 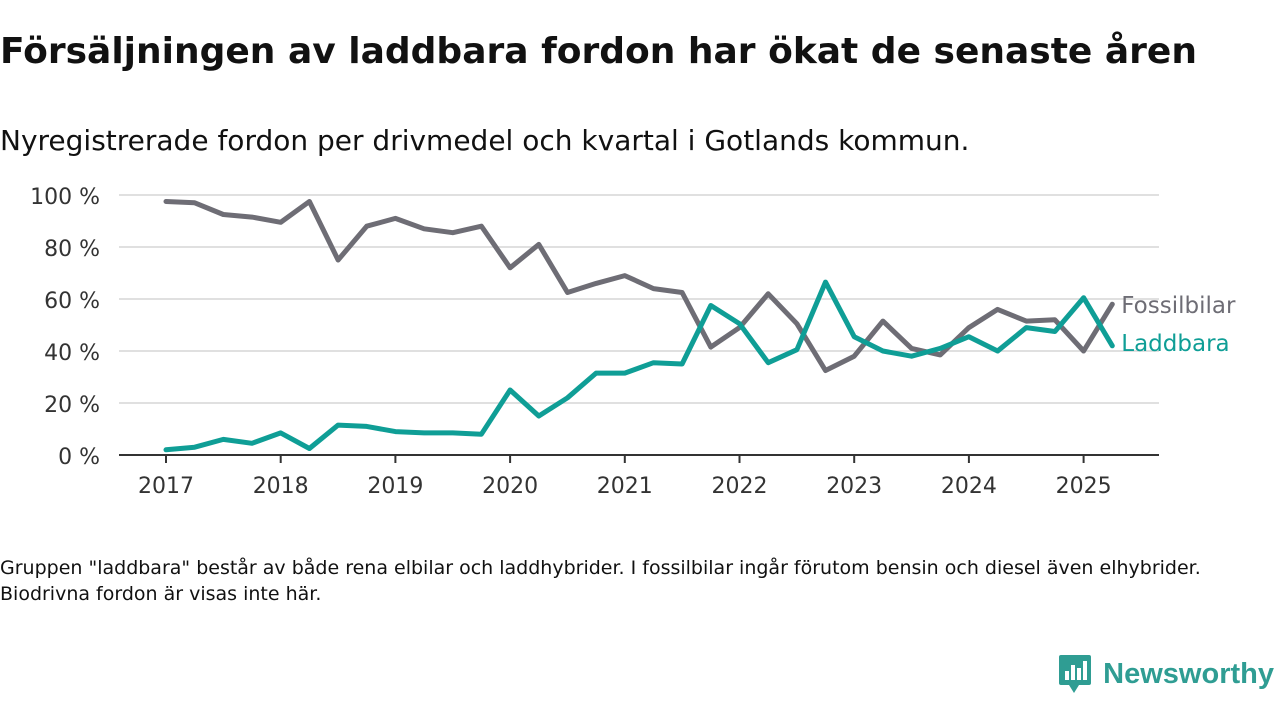 I want to click on y-tick-label: 60 %, so click(x=72, y=301).